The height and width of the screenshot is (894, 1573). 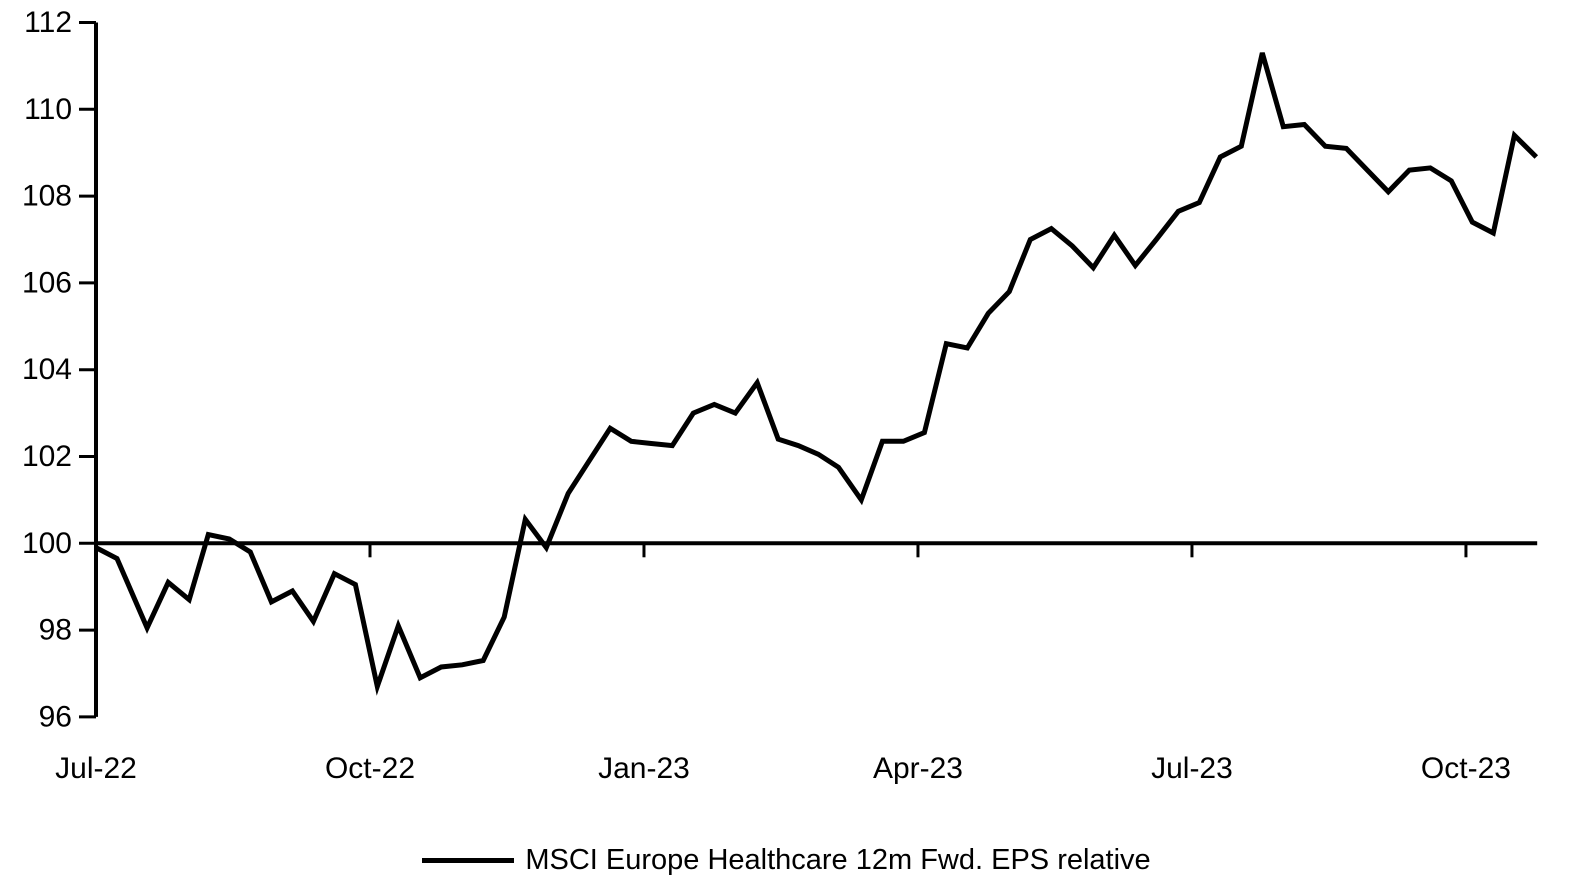 I want to click on x-tick-label: Oct-22, so click(x=370, y=768).